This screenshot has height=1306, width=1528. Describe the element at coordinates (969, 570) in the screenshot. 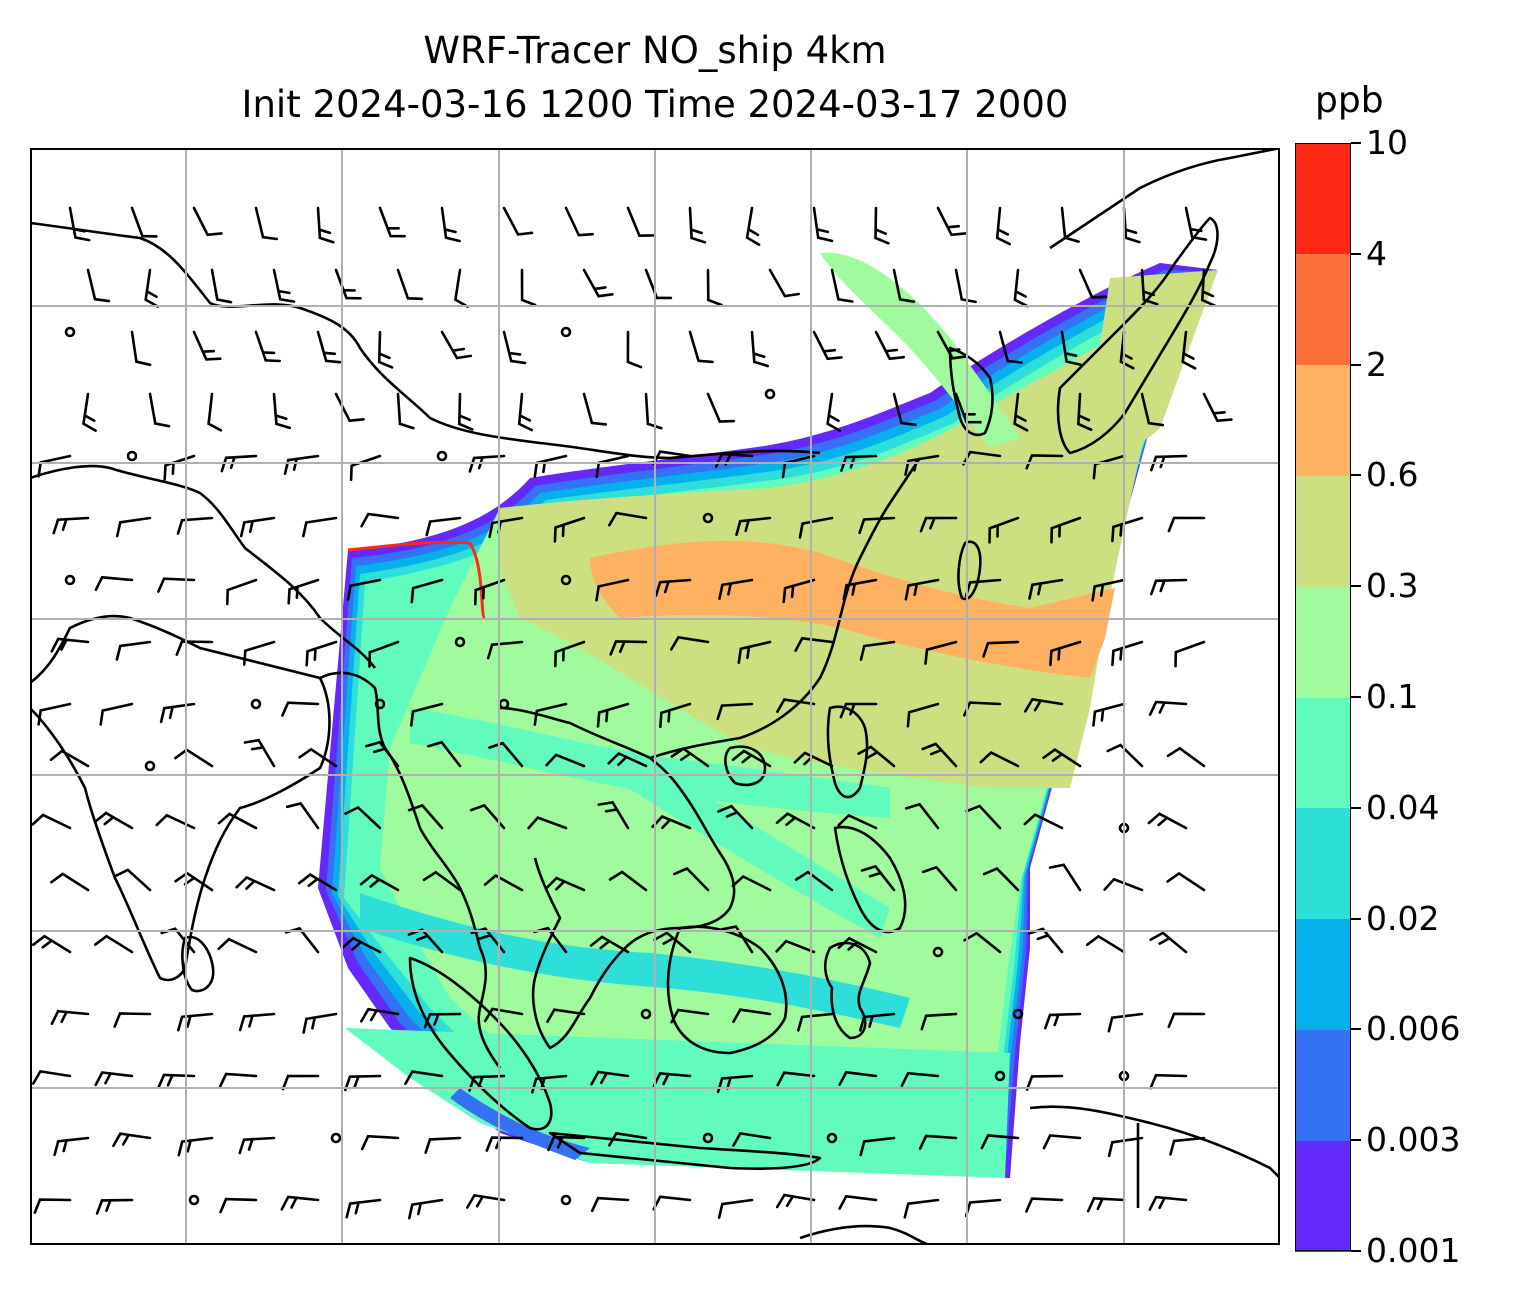

I see `coast-taiwan` at that location.